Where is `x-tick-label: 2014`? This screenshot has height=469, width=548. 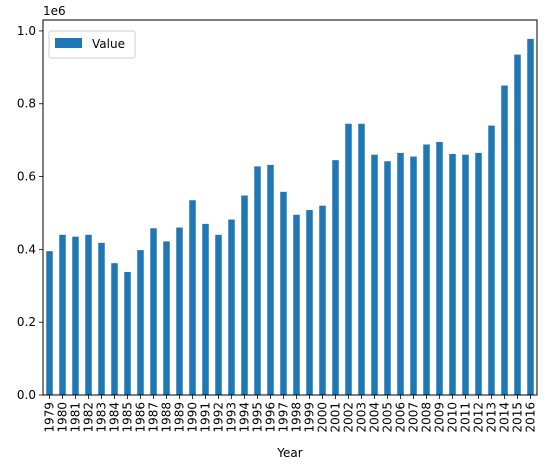 x-tick-label: 2014 is located at coordinates (505, 417).